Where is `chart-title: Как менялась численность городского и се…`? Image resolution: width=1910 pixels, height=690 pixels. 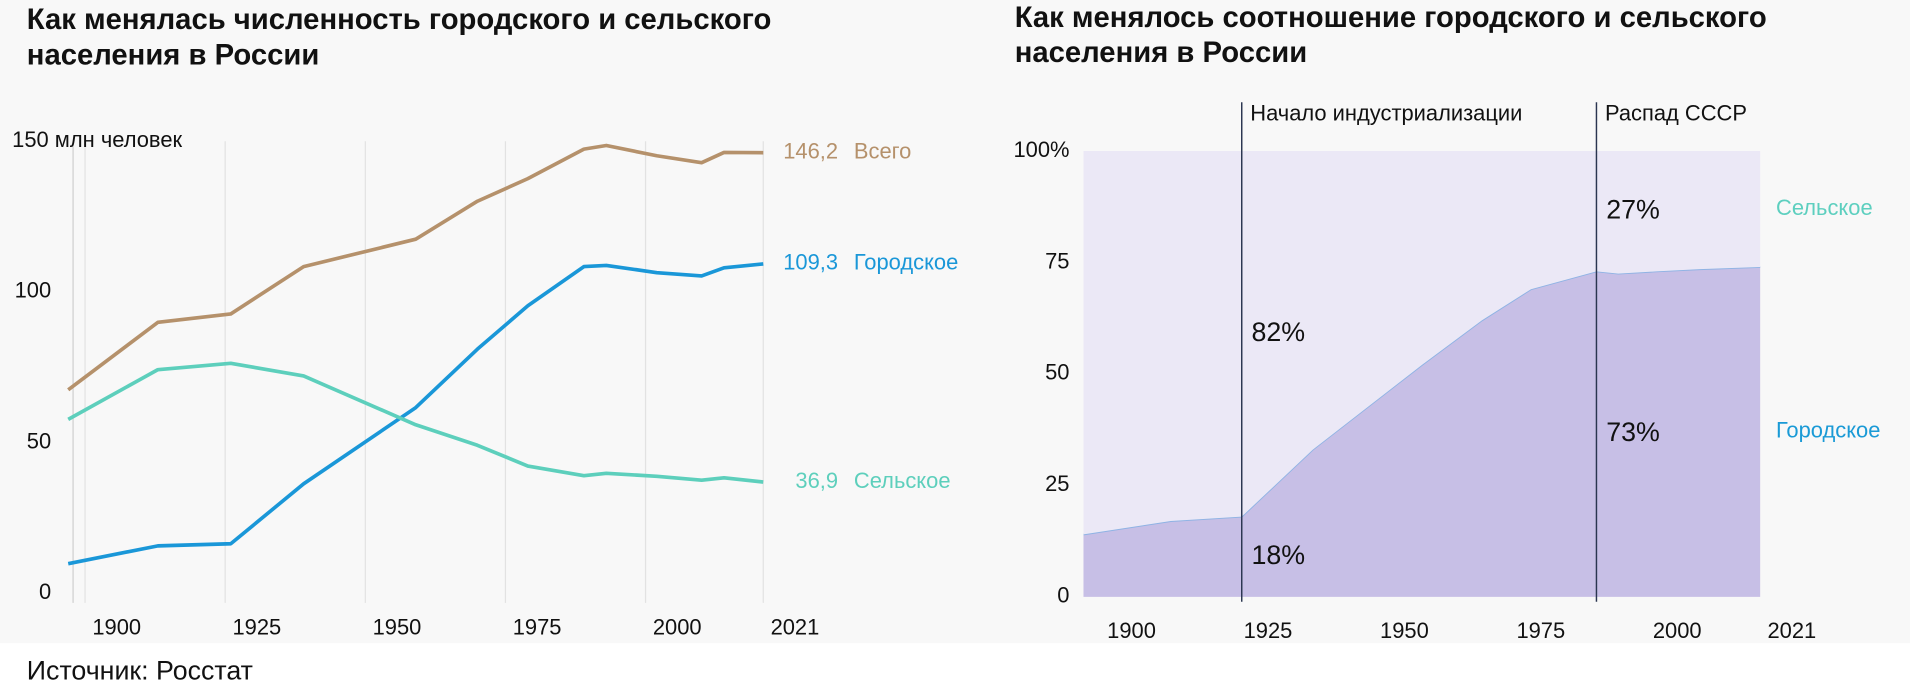
chart-title: Как менялась численность городского и се… is located at coordinates (399, 37).